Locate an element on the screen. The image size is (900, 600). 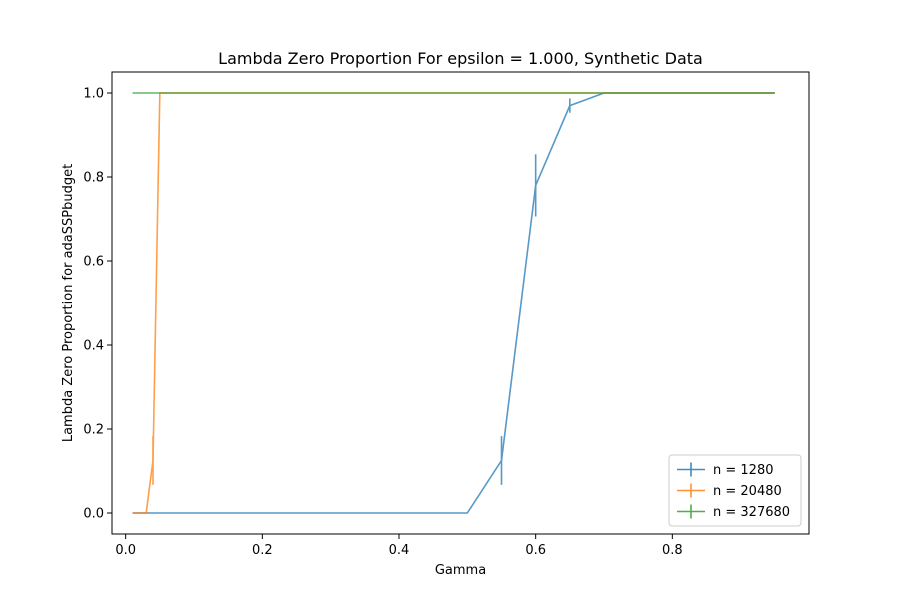
x-axis-label: Gamma is located at coordinates (460, 570).